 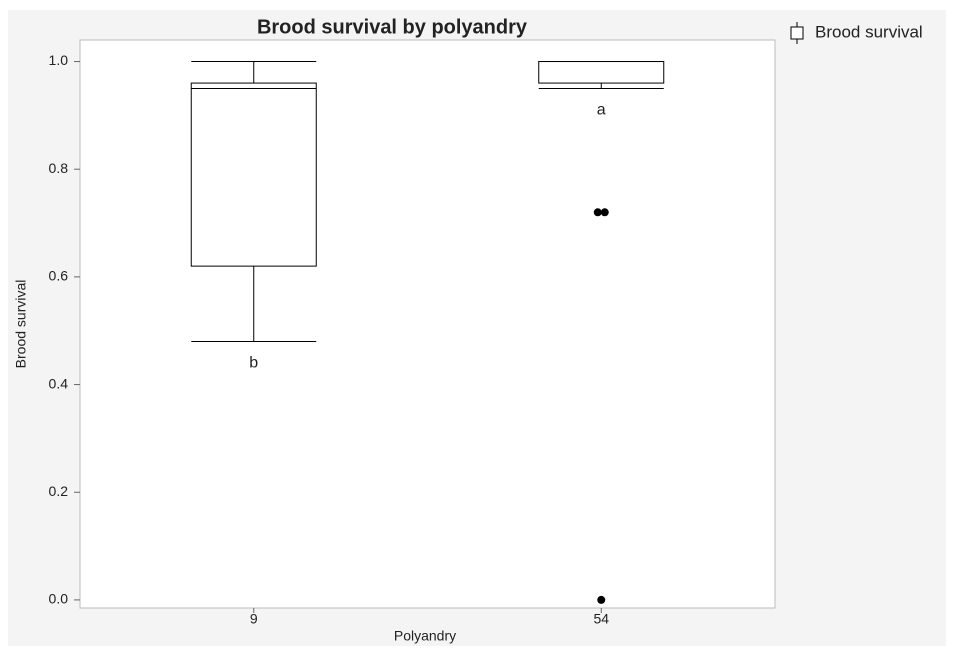 I want to click on y-tick-label: 1.0, so click(x=59, y=60).